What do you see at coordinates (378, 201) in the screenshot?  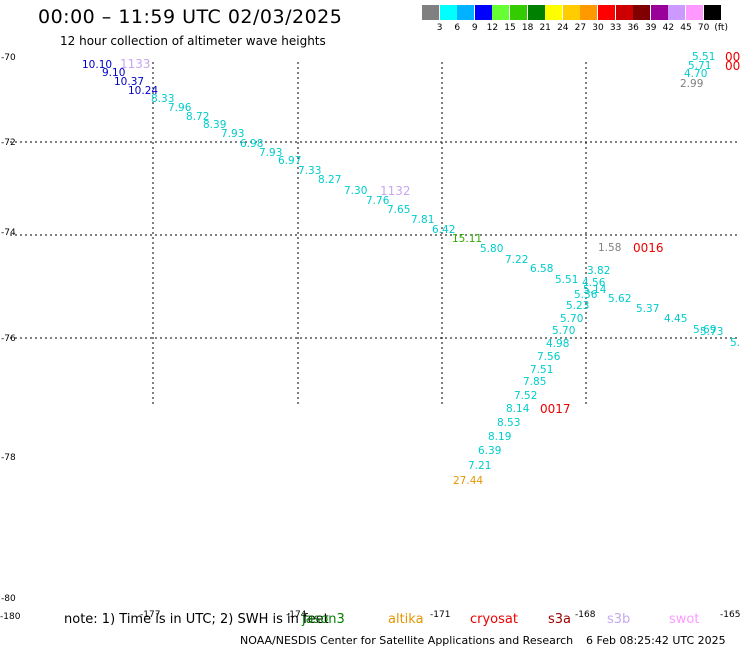 I see `wave-height-value: 7.76` at bounding box center [378, 201].